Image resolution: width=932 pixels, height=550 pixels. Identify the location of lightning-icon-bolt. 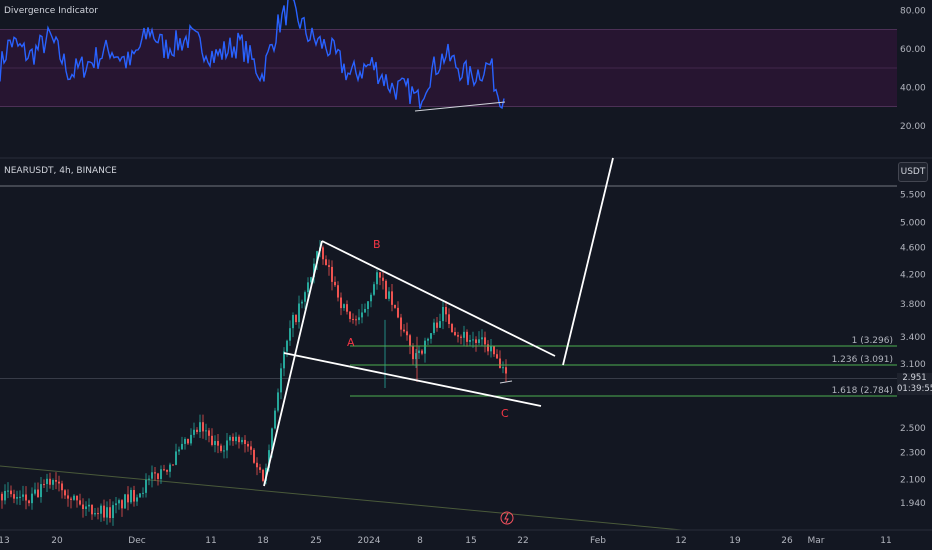
(506, 518).